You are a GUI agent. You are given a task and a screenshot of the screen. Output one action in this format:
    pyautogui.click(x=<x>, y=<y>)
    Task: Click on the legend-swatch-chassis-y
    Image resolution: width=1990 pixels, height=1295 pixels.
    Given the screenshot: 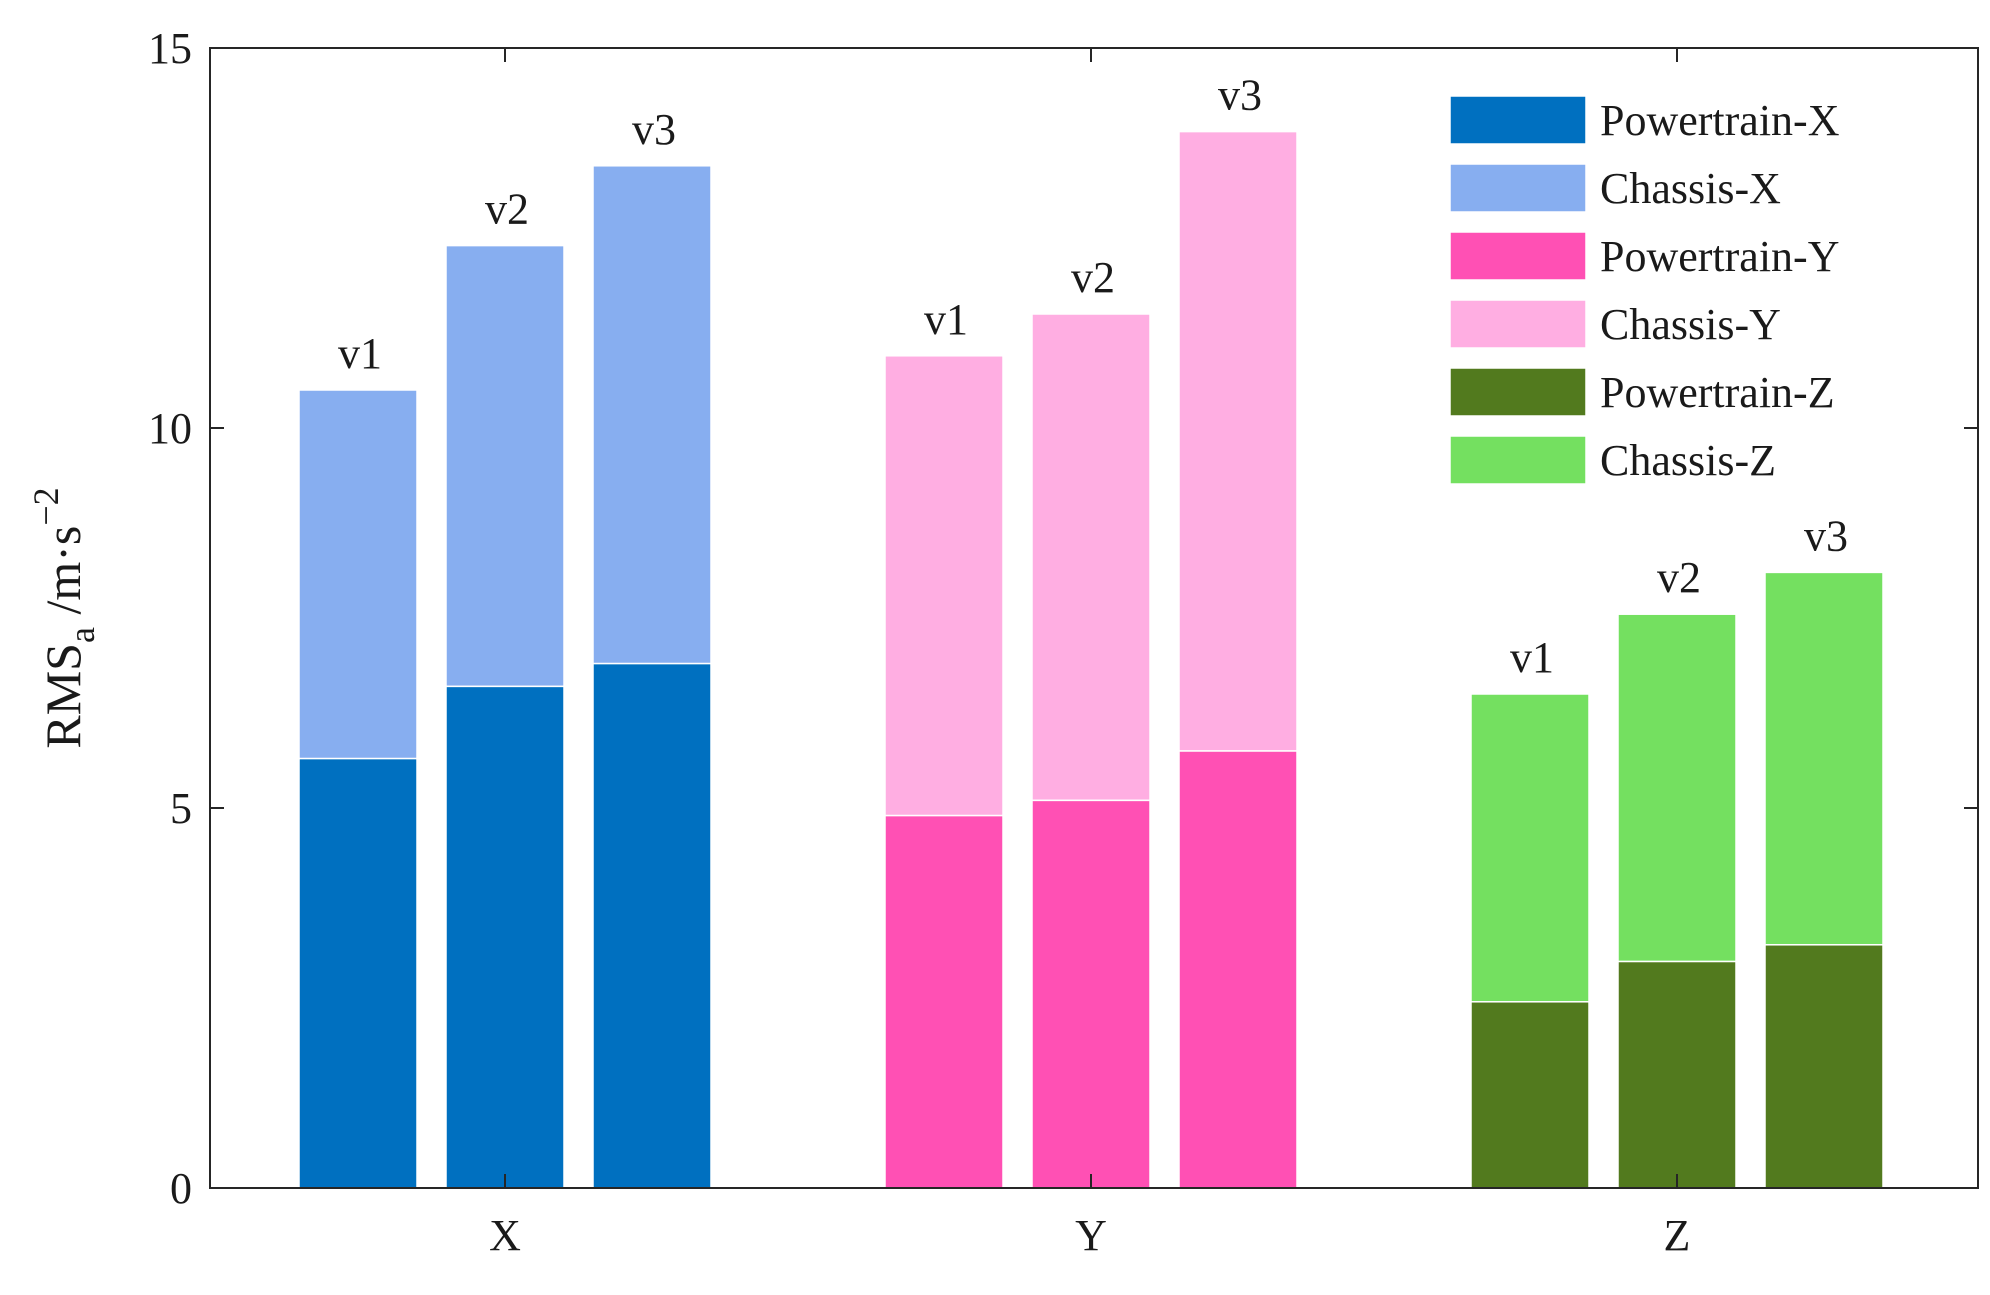 What is the action you would take?
    pyautogui.click(x=1518, y=324)
    